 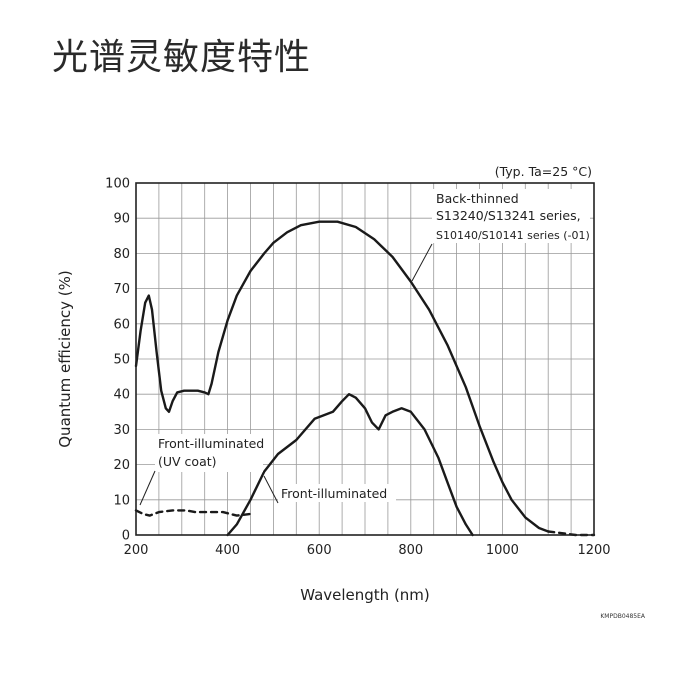 I want to click on x-tick-label: 1200, so click(x=593, y=550).